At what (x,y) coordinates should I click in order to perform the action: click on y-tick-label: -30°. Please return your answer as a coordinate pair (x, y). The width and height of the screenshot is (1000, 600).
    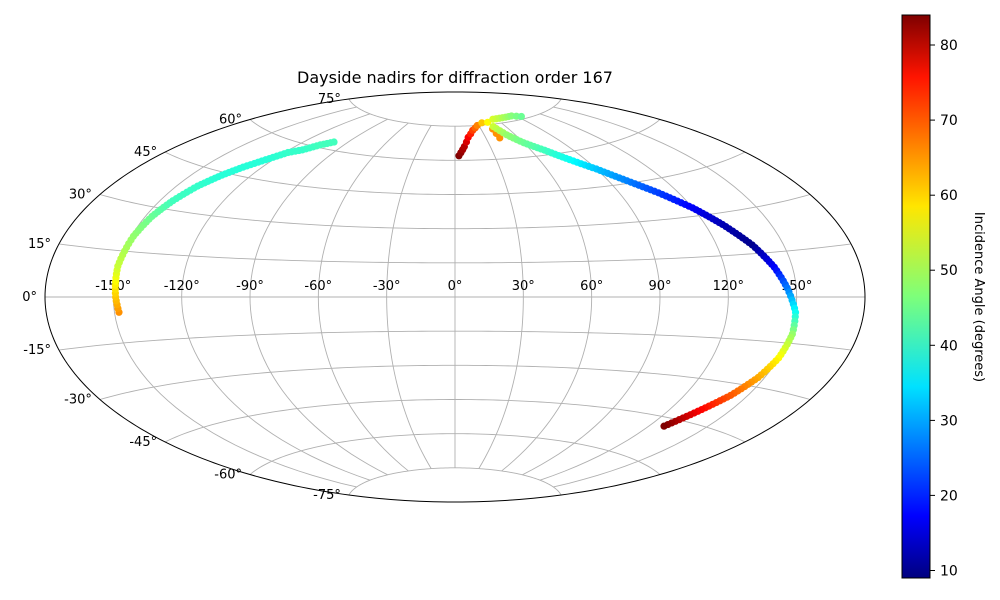
    Looking at the image, I should click on (78, 400).